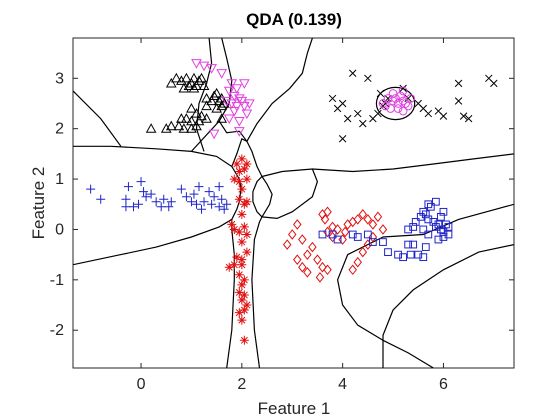 The height and width of the screenshot is (420, 560). What do you see at coordinates (241, 384) in the screenshot?
I see `x-tick-label: 2` at bounding box center [241, 384].